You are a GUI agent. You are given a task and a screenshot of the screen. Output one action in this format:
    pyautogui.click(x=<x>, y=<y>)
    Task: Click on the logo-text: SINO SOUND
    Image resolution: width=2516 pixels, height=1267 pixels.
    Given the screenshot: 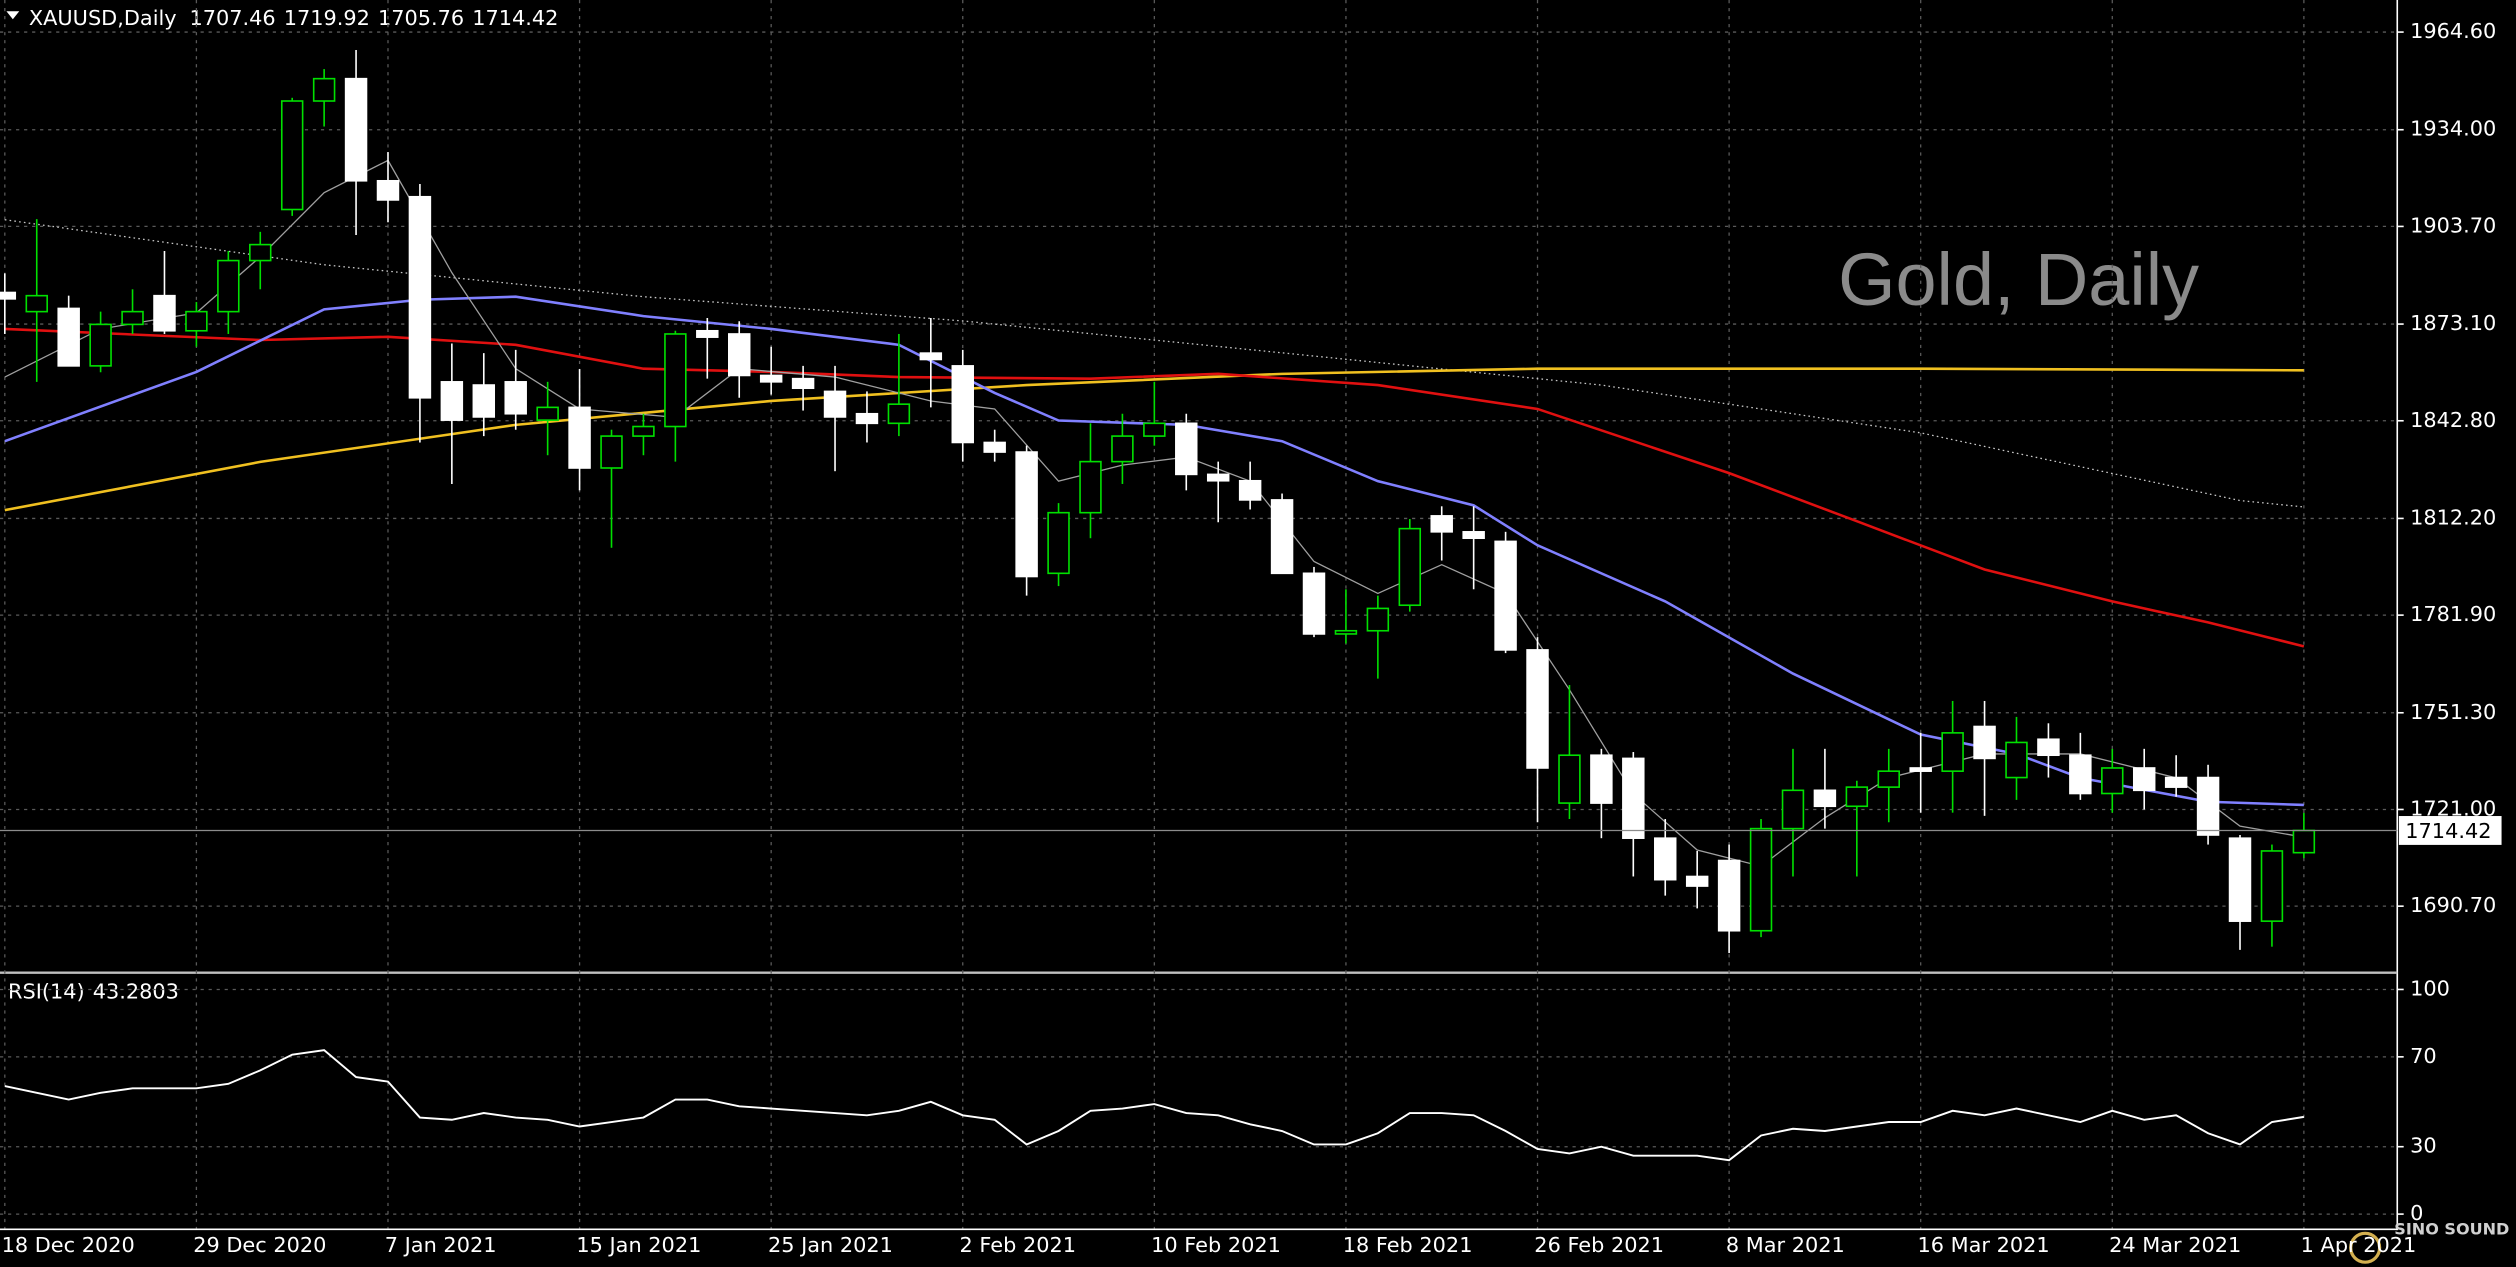 What is the action you would take?
    pyautogui.click(x=2451, y=1229)
    